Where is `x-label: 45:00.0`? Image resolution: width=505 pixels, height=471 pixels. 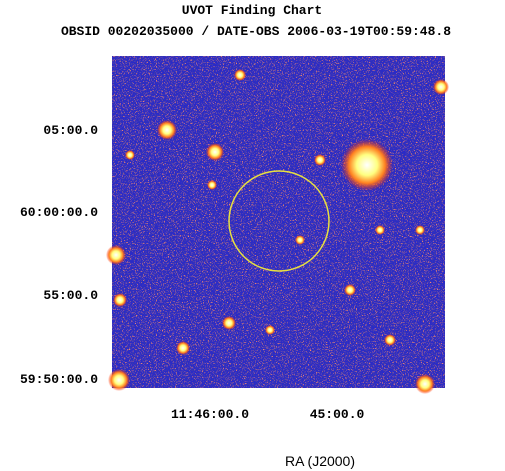 x-label: 45:00.0 is located at coordinates (337, 414).